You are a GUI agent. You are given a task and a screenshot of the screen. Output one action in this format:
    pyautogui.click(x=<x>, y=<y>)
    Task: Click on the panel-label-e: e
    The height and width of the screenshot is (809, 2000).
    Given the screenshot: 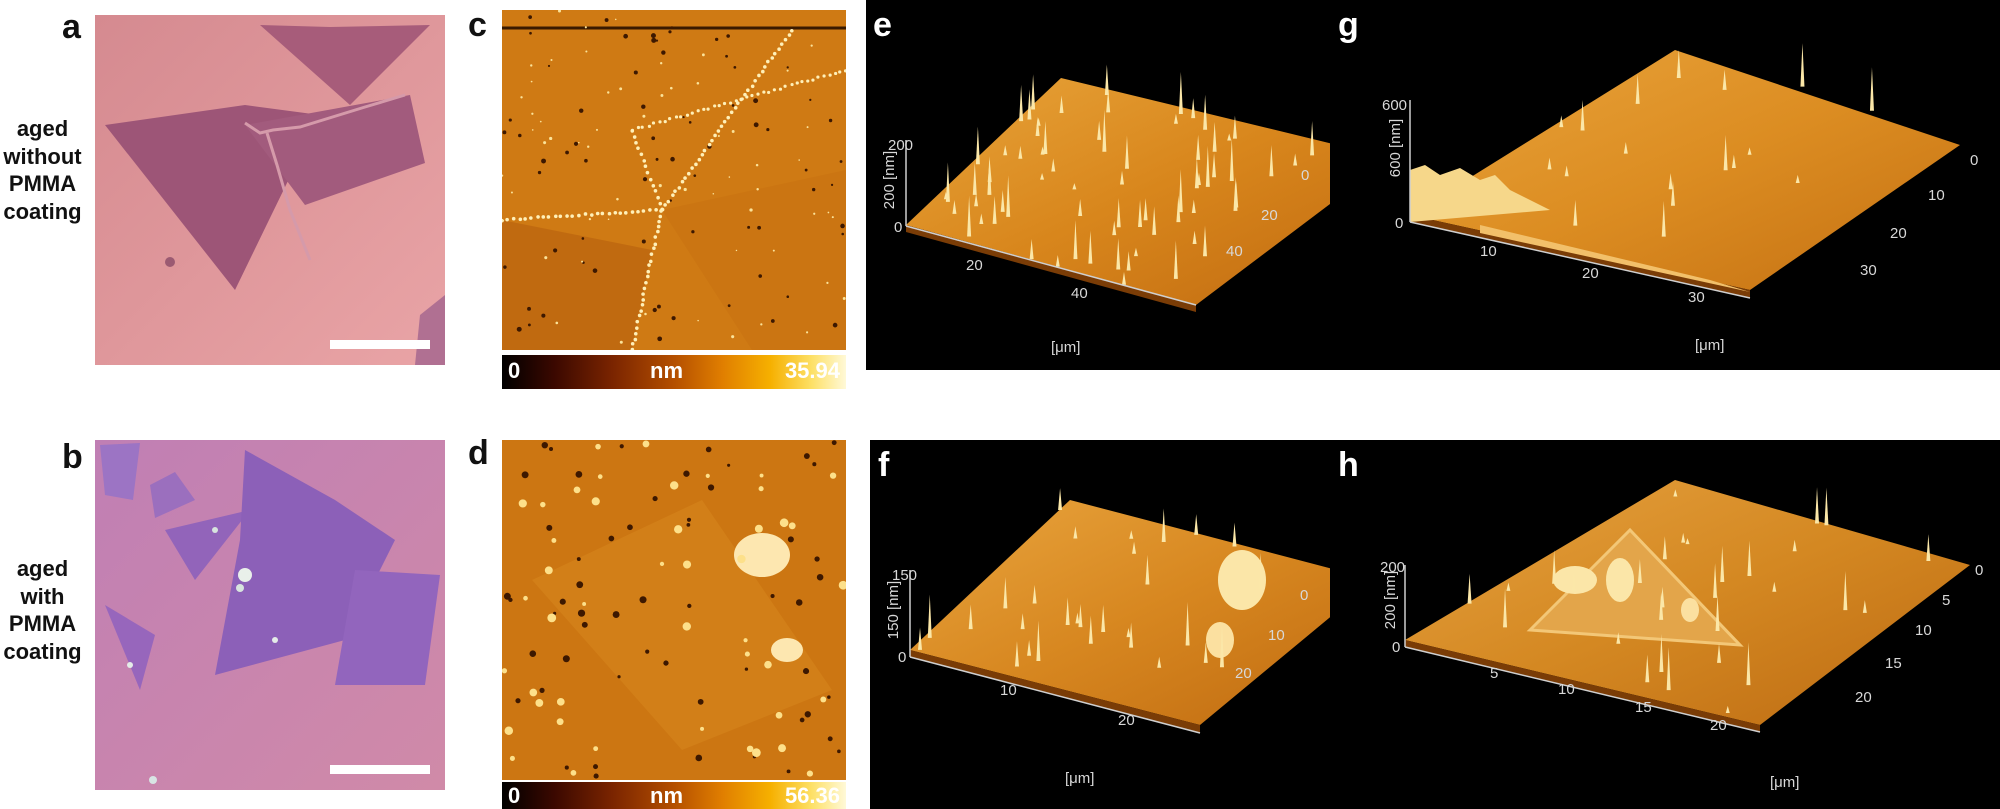 What is the action you would take?
    pyautogui.click(x=882, y=25)
    